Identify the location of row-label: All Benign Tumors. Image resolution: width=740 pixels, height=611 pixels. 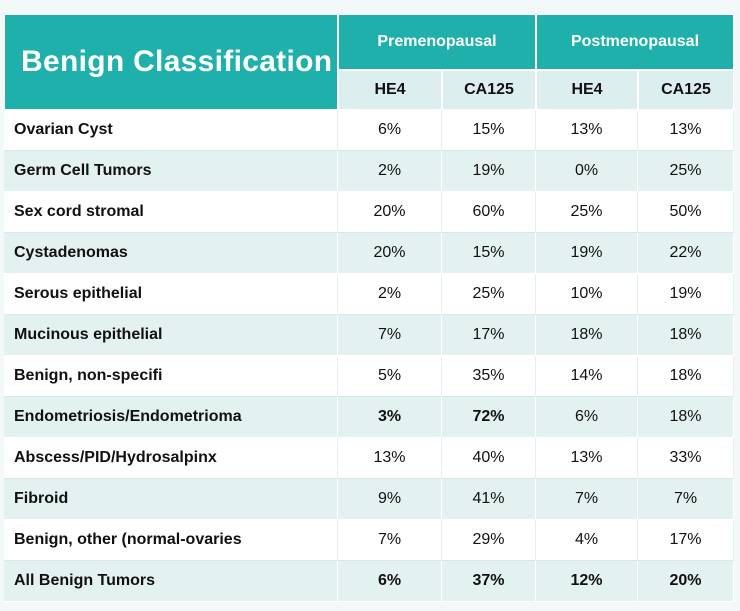
(171, 581).